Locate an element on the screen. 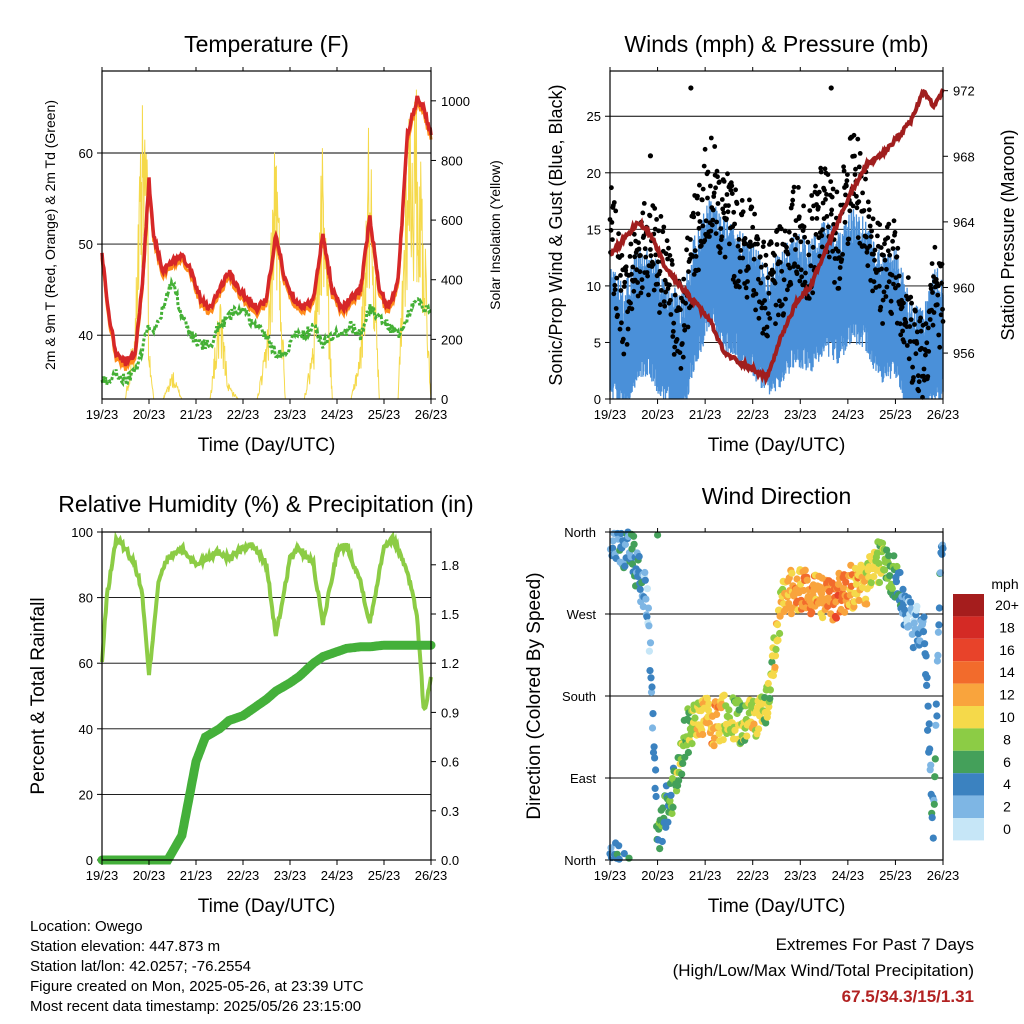 The height and width of the screenshot is (1024, 1024). dewpoint-line is located at coordinates (266, 332).